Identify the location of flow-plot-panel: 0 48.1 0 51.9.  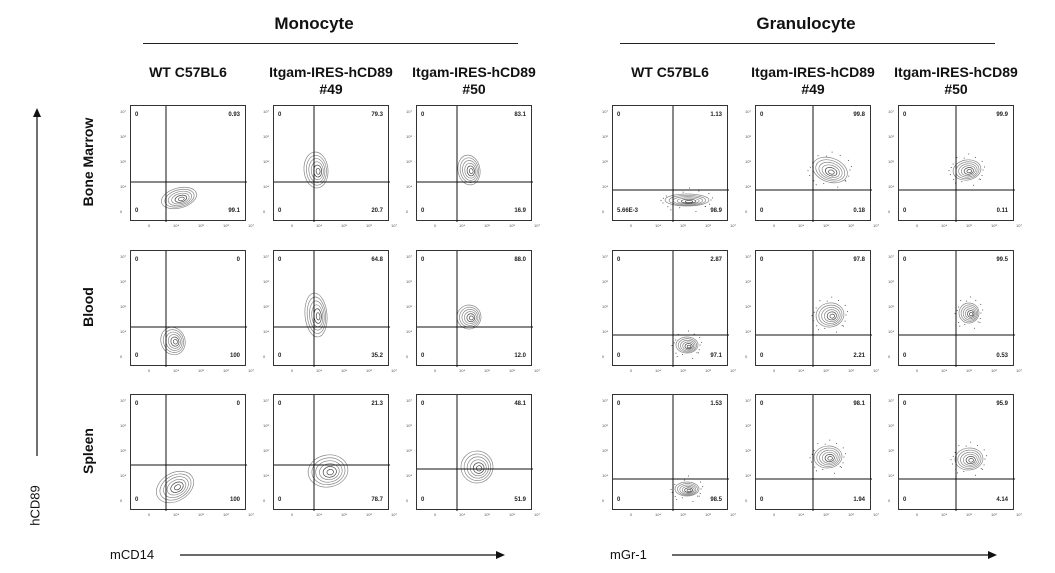
(474, 452).